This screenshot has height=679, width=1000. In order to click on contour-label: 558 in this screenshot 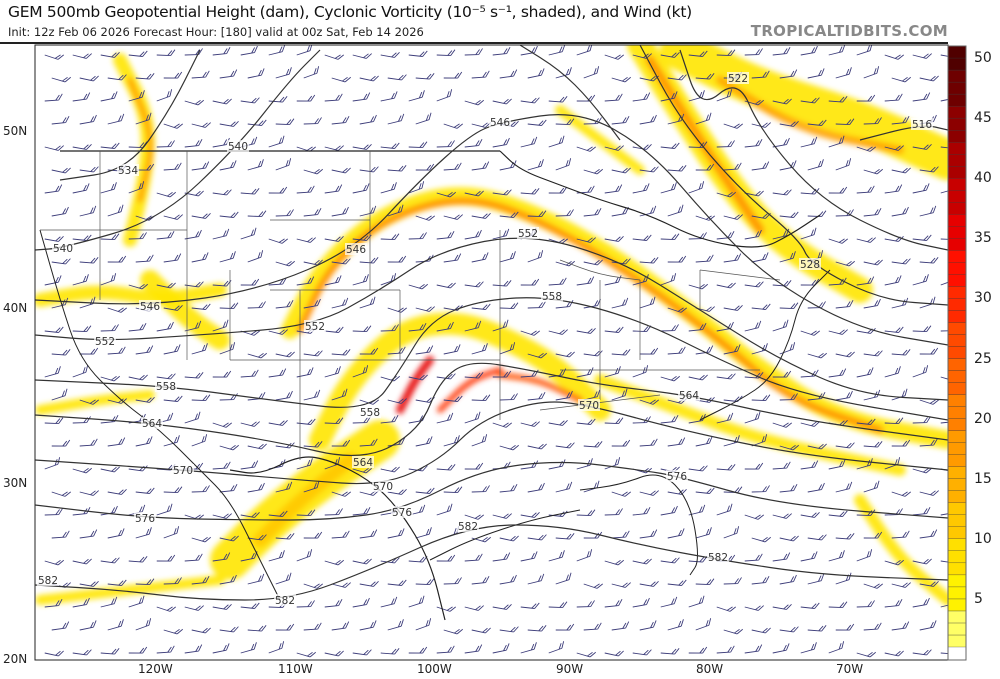, I will do `click(370, 413)`.